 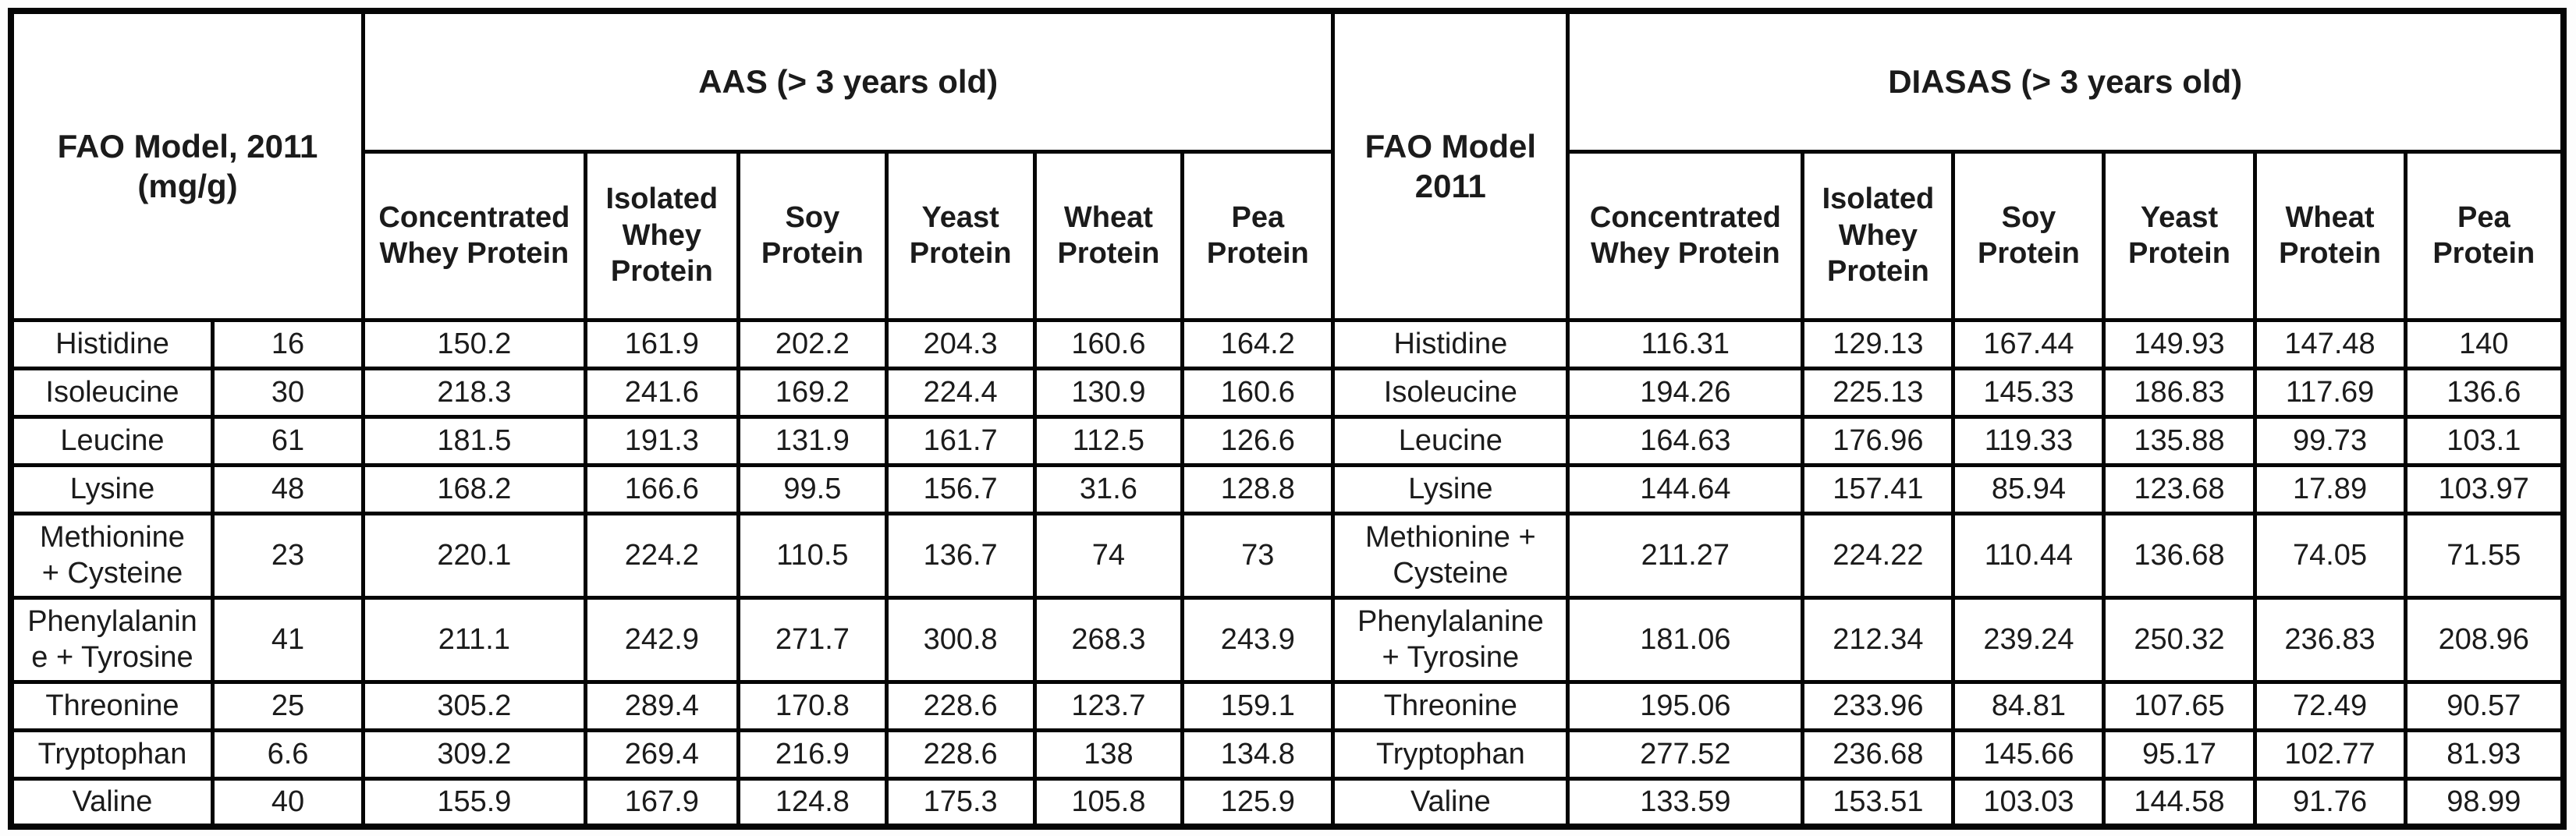 What do you see at coordinates (2066, 81) in the screenshot?
I see `diasas-group-header: DIASAS (> 3 years old)` at bounding box center [2066, 81].